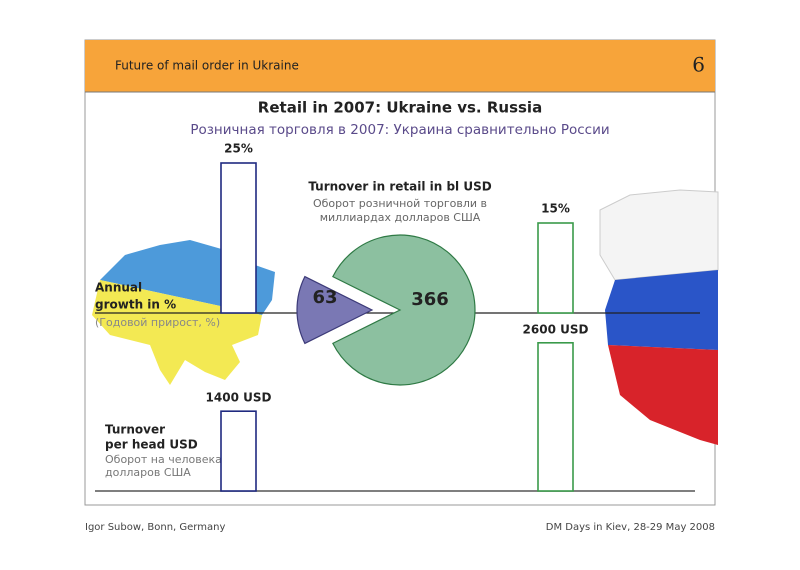 The image size is (800, 570). Describe the element at coordinates (400, 217) in the screenshot. I see `retail-label-ru: миллиардах долларов США` at that location.